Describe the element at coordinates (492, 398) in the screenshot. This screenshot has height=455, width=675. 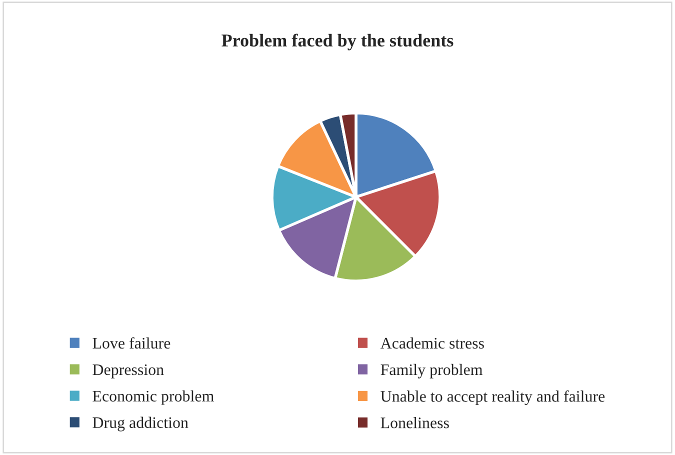
I see `legend-label: Unable to accept reality and failure` at that location.